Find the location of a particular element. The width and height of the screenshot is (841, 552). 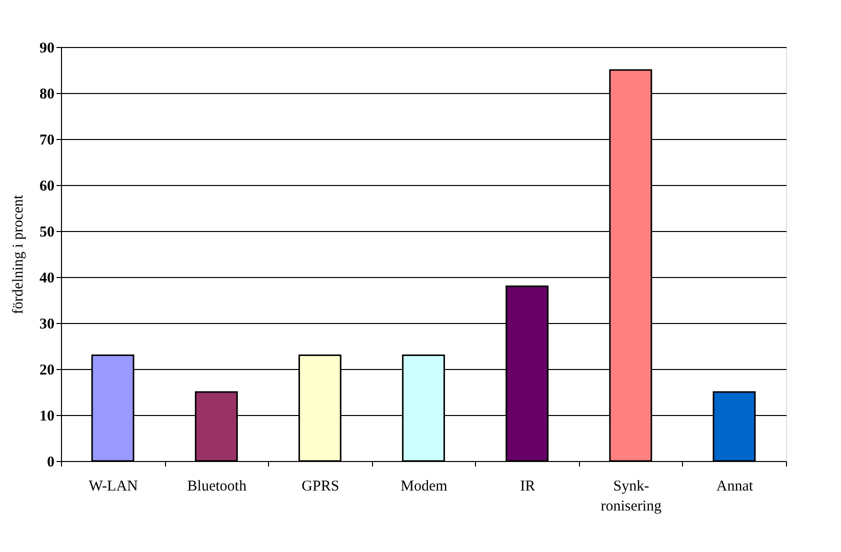

x-tick-label: Modem is located at coordinates (424, 486).